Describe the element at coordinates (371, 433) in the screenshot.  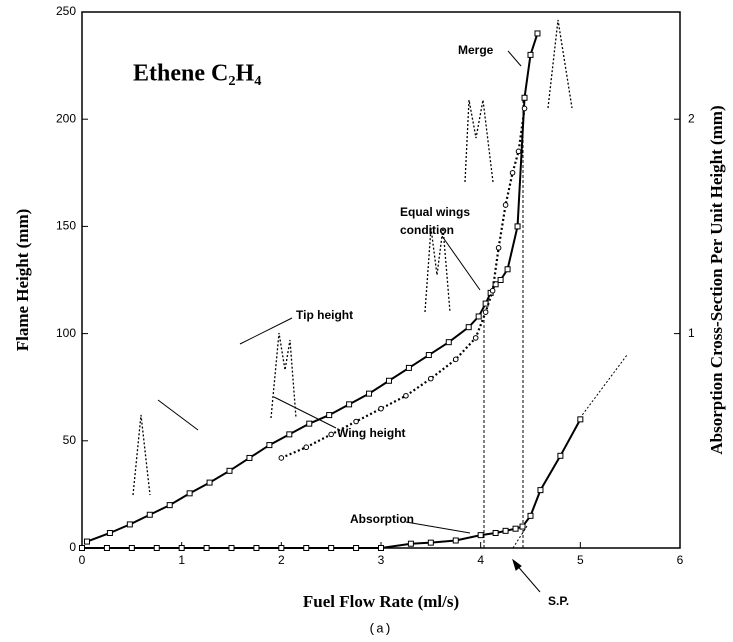
I see `annotation: Wing height` at that location.